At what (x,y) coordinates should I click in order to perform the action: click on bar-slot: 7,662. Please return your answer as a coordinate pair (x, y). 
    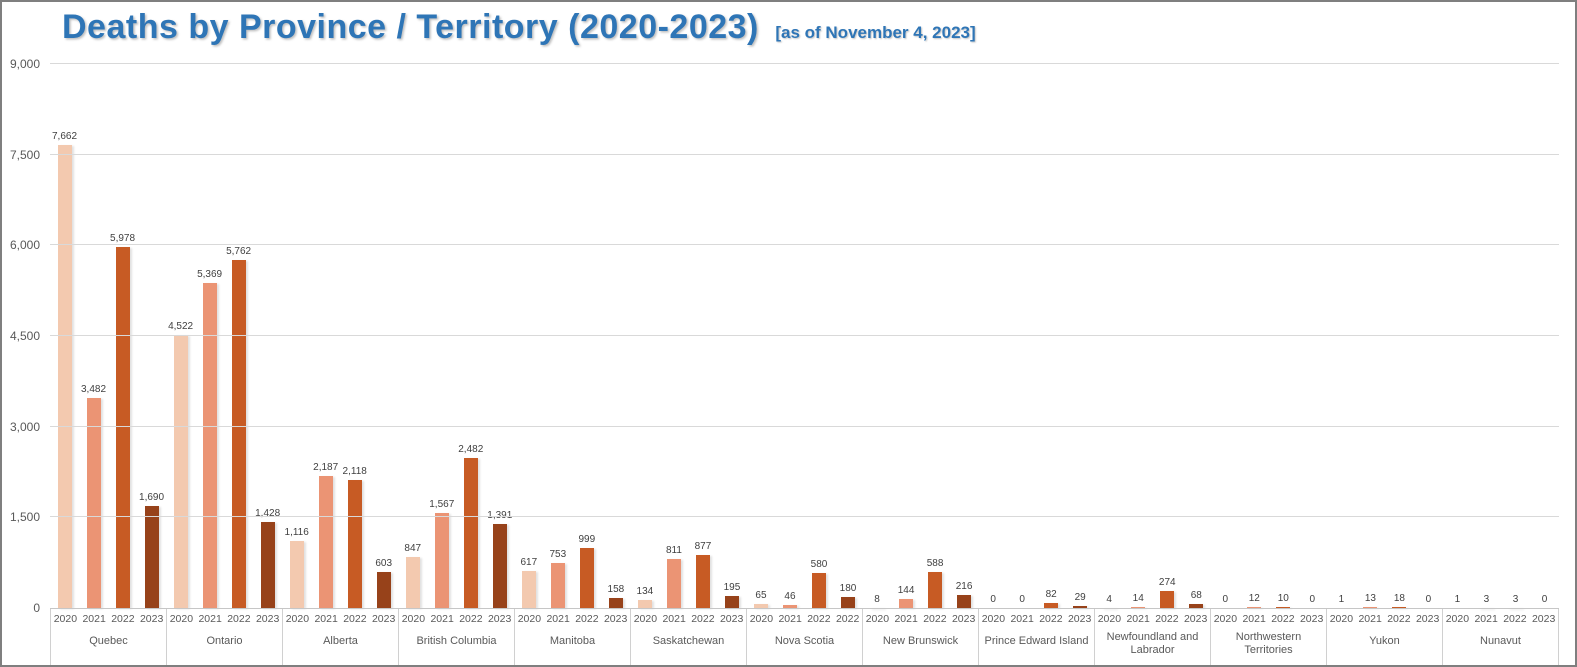
    Looking at the image, I should click on (64, 336).